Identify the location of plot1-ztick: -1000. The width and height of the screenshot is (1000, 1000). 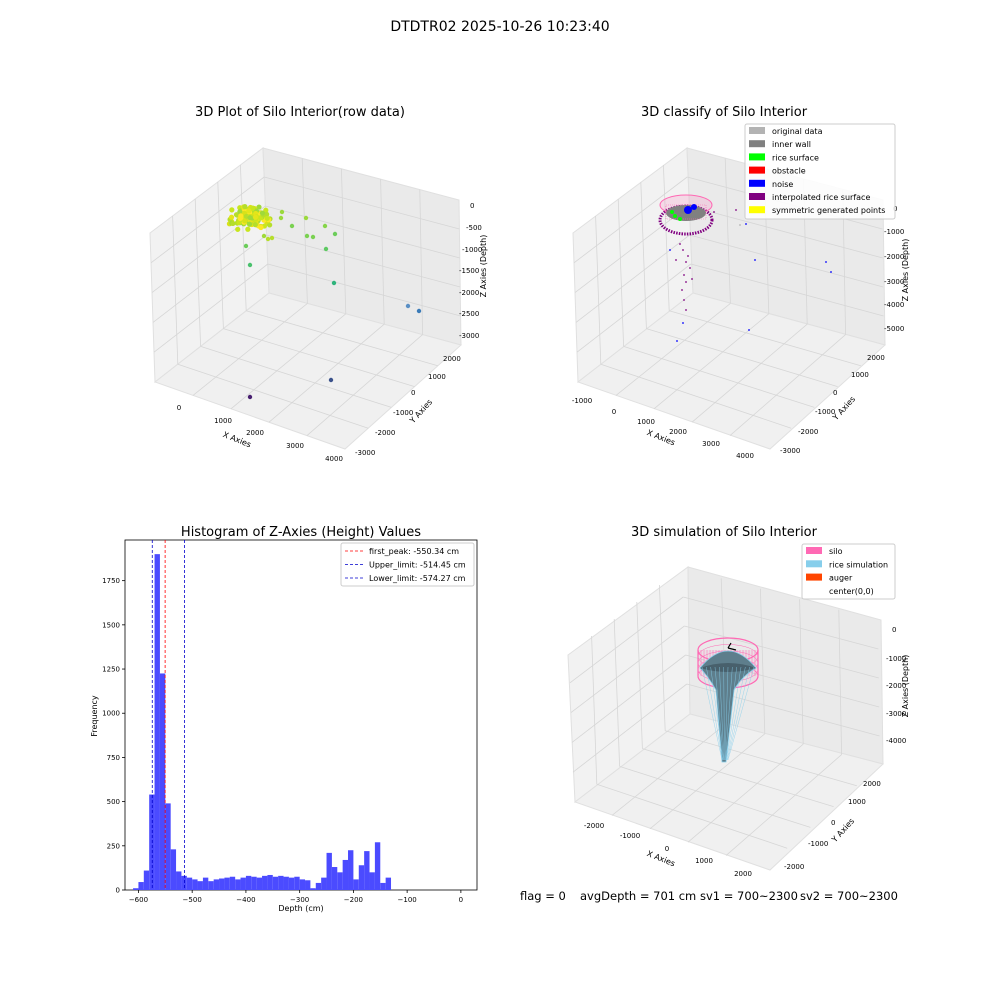
(472, 250).